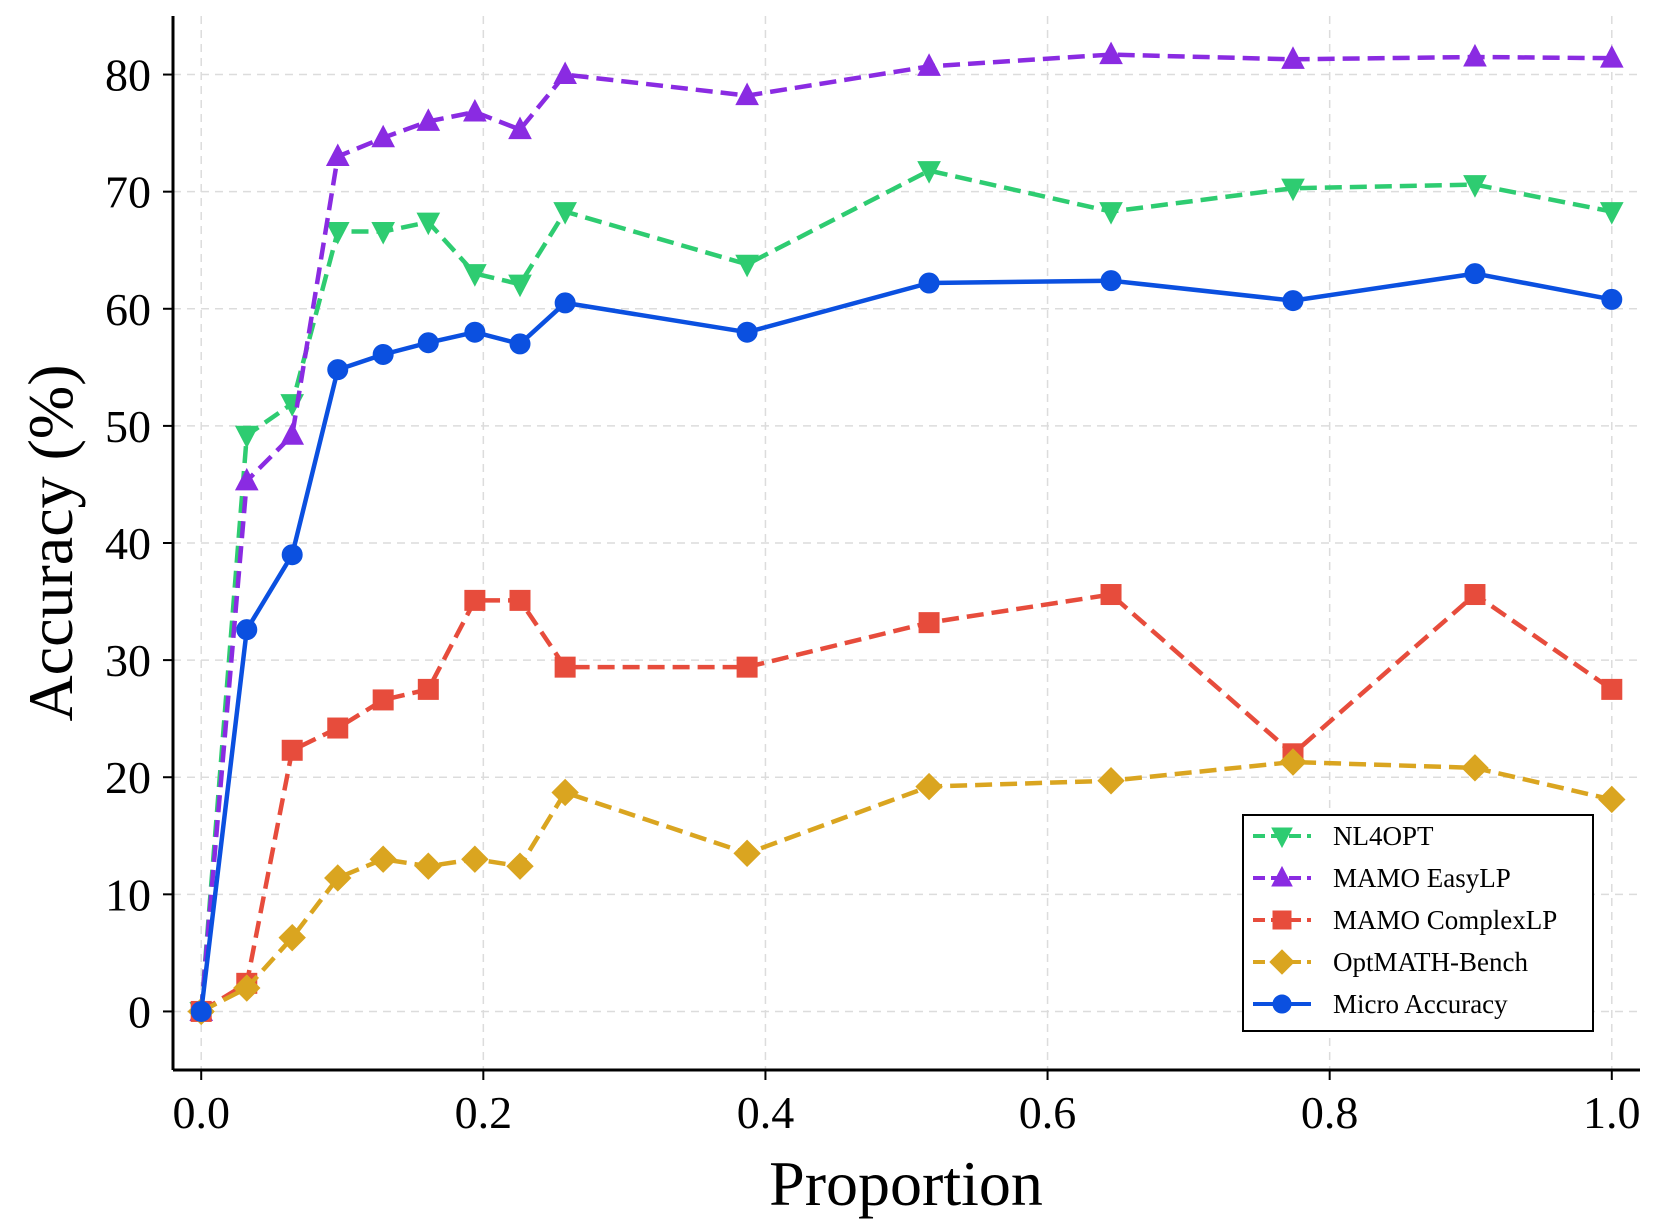  Describe the element at coordinates (1445, 920) in the screenshot. I see `legend-label: MAMO ComplexLP` at that location.